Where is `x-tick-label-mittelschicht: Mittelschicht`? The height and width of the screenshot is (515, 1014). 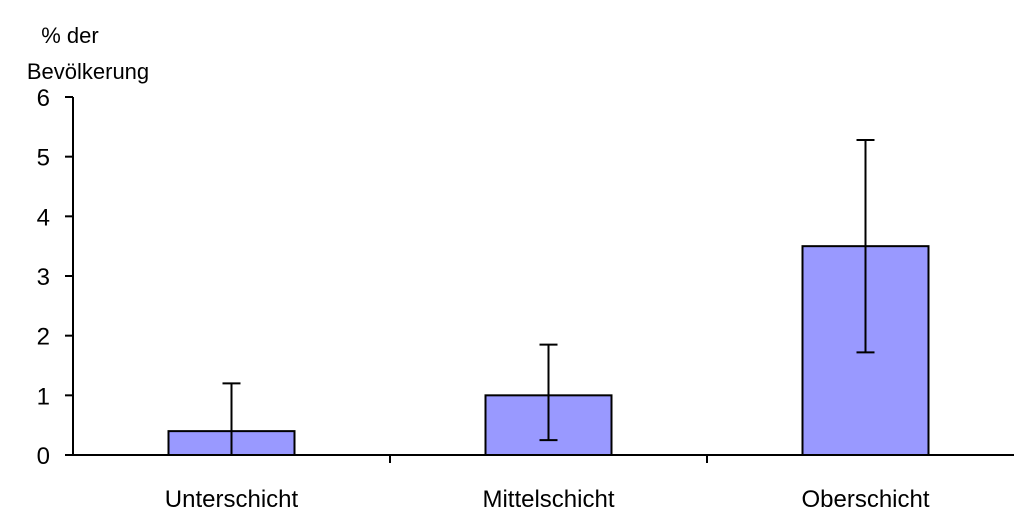
x-tick-label-mittelschicht: Mittelschicht is located at coordinates (548, 499).